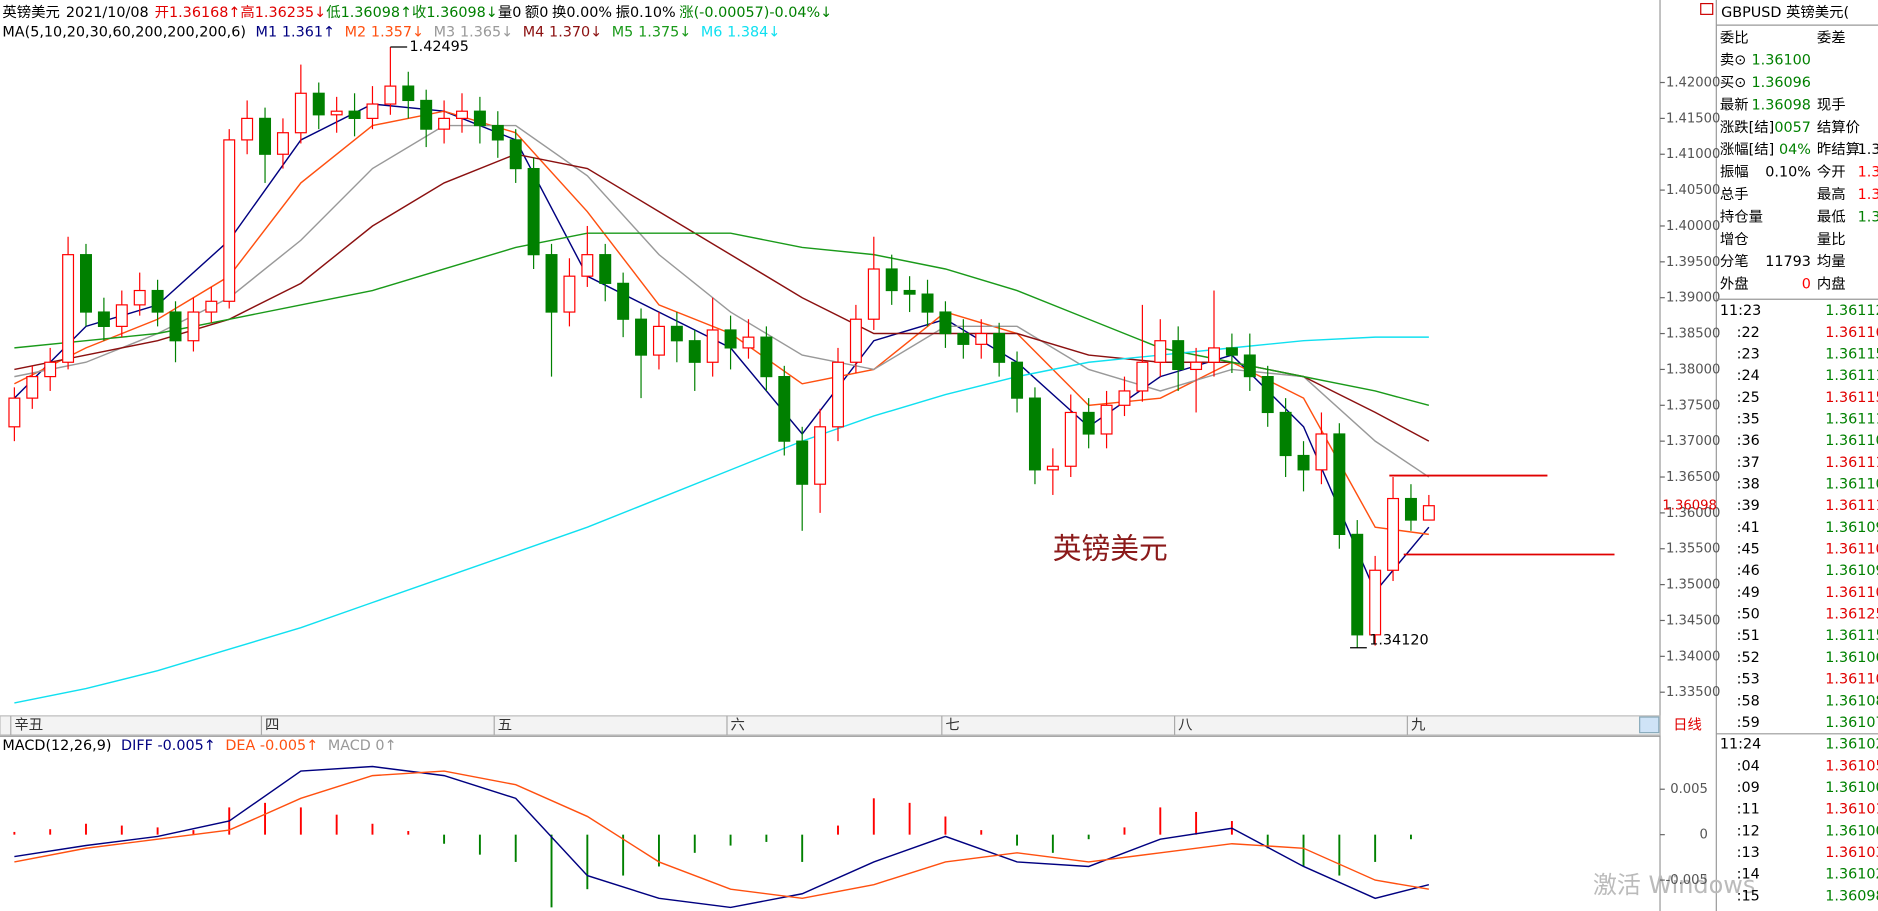 Image resolution: width=1878 pixels, height=911 pixels. I want to click on header-volume: 量0, so click(510, 13).